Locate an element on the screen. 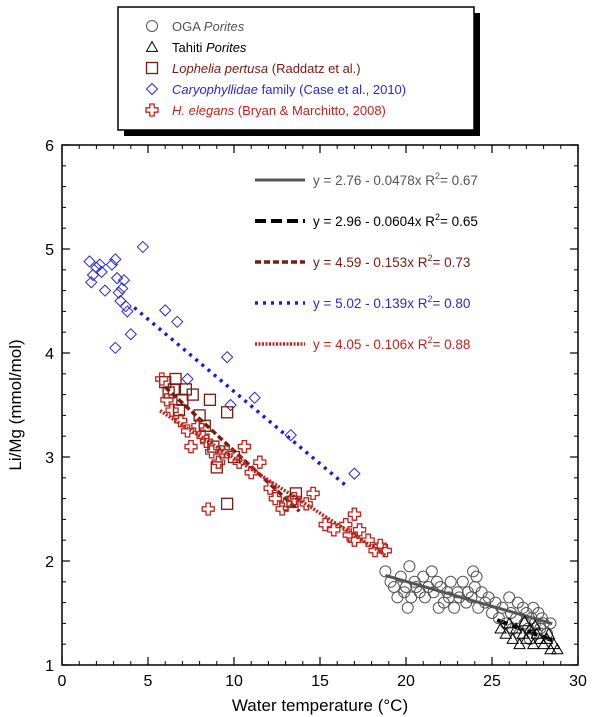  fit-equation: y = 2.96 - 0.0604x R2= 0.65 is located at coordinates (395, 220).